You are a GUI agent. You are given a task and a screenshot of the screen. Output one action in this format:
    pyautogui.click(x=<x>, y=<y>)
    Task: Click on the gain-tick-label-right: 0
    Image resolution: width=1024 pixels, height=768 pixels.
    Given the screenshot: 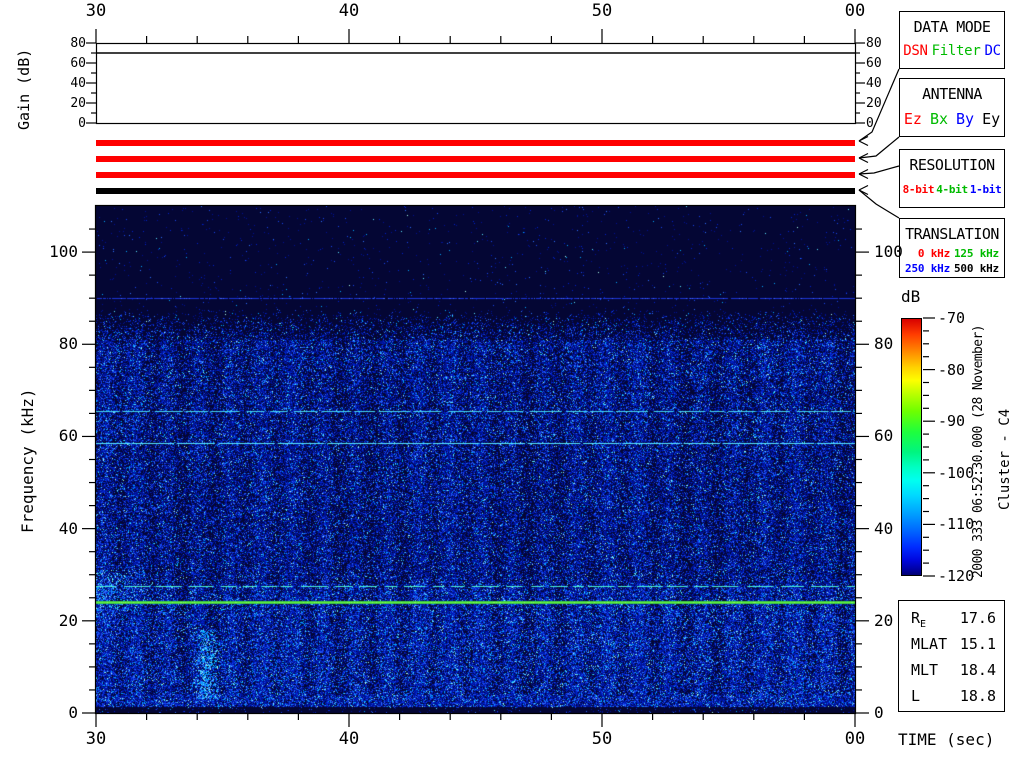 What is the action you would take?
    pyautogui.click(x=870, y=123)
    